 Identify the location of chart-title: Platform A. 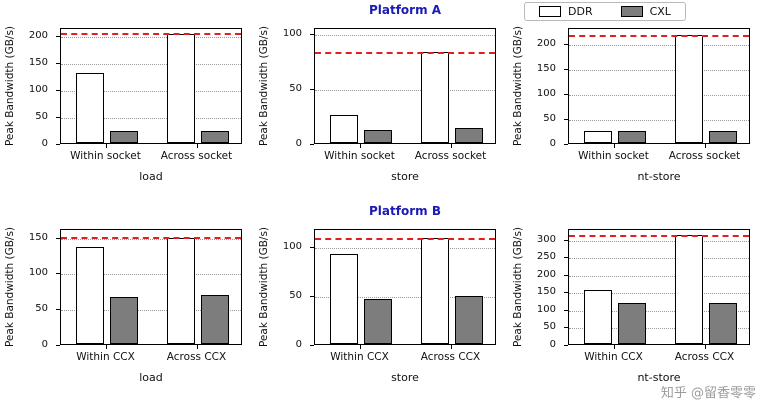
(405, 10).